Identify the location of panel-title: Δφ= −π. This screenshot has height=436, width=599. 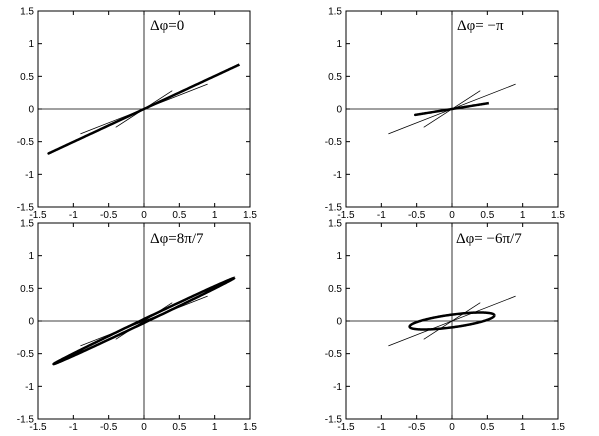
(480, 26).